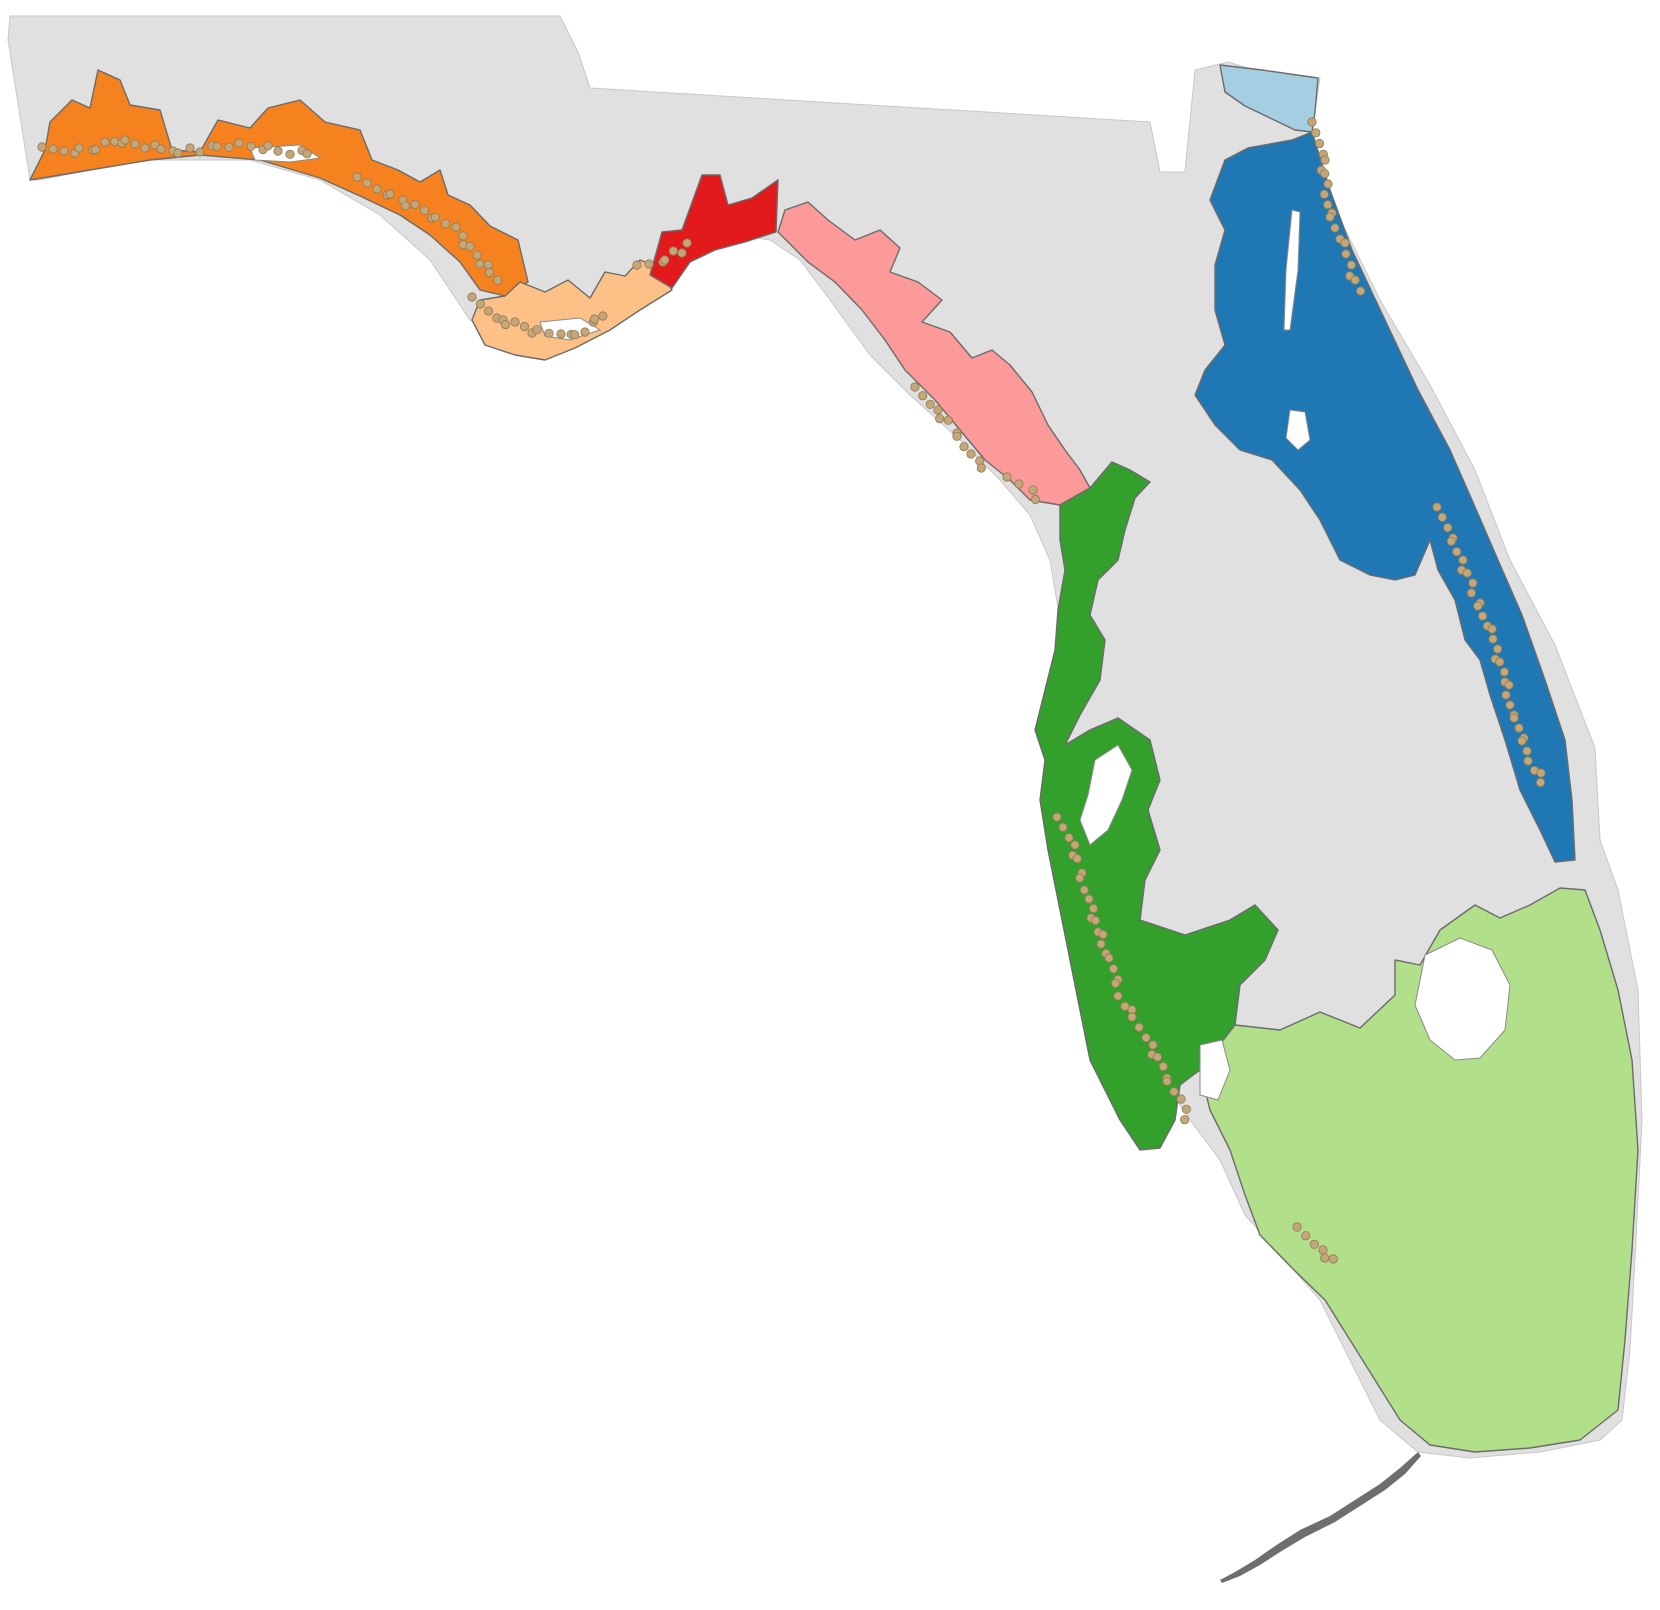 The width and height of the screenshot is (1660, 1610). Describe the element at coordinates (1269, 98) in the screenshot. I see `region-northeast-atlantic` at that location.